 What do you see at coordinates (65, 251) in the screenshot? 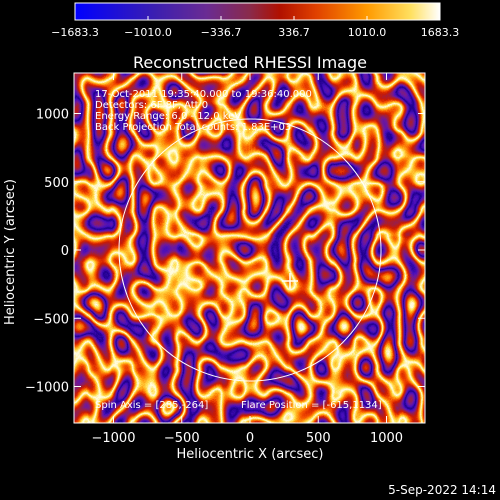
I see `y-tick-label: 0` at bounding box center [65, 251].